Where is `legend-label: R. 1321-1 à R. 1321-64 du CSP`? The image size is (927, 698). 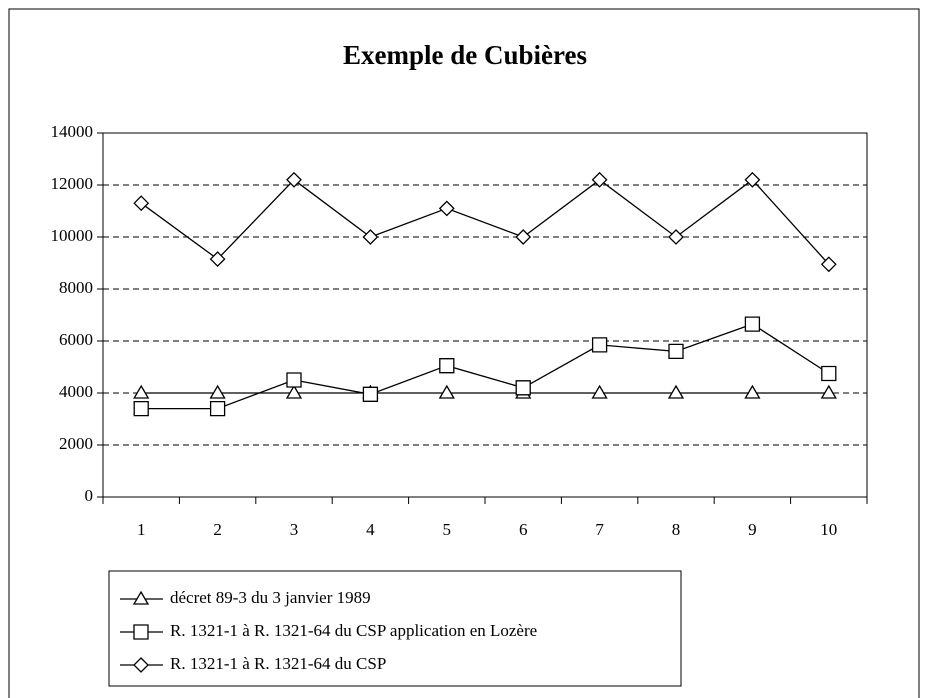
legend-label: R. 1321-1 à R. 1321-64 du CSP is located at coordinates (278, 663).